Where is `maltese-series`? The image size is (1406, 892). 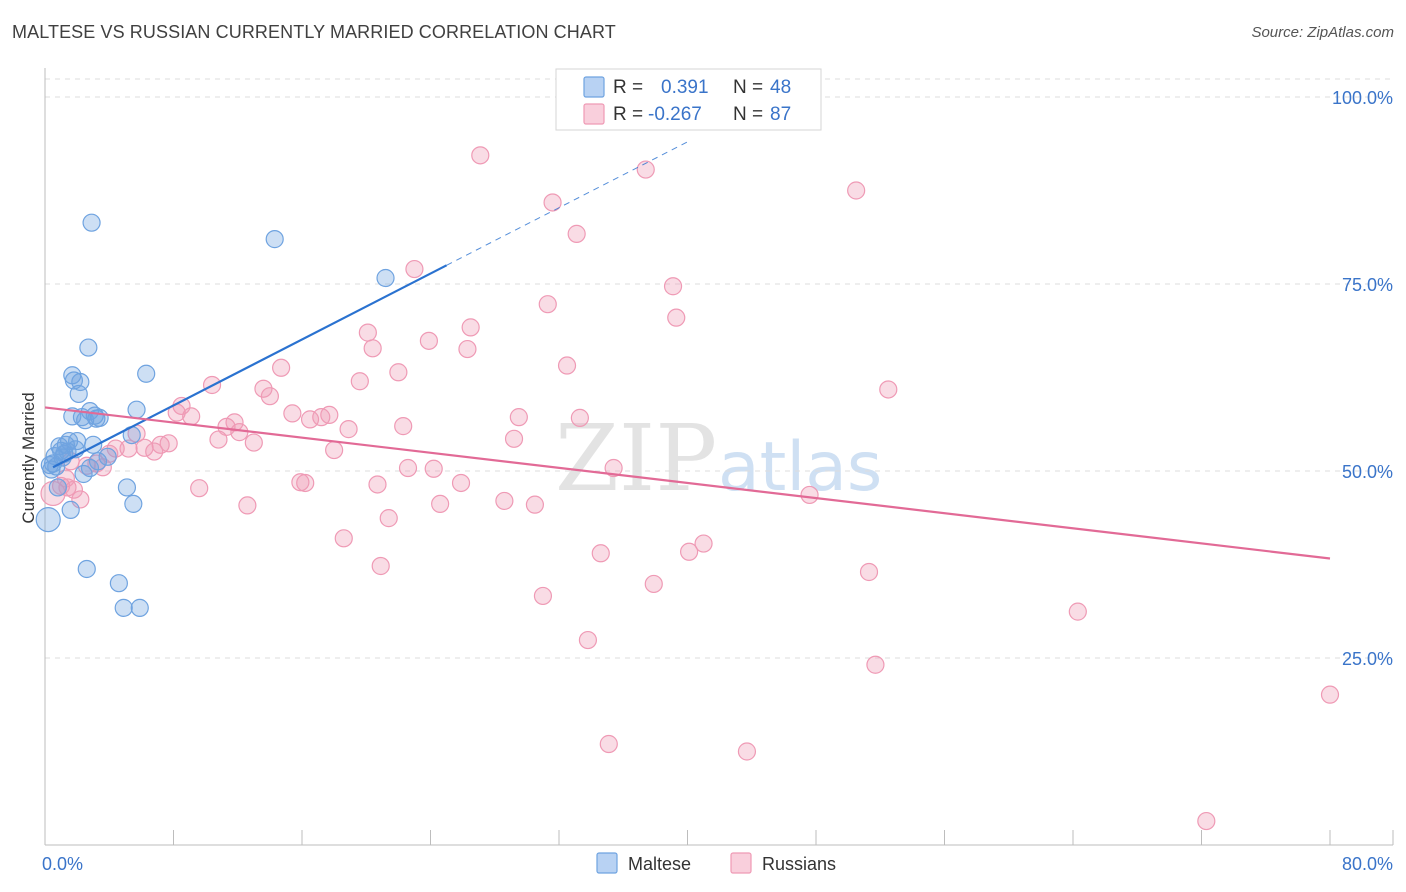 maltese-series is located at coordinates (215, 415).